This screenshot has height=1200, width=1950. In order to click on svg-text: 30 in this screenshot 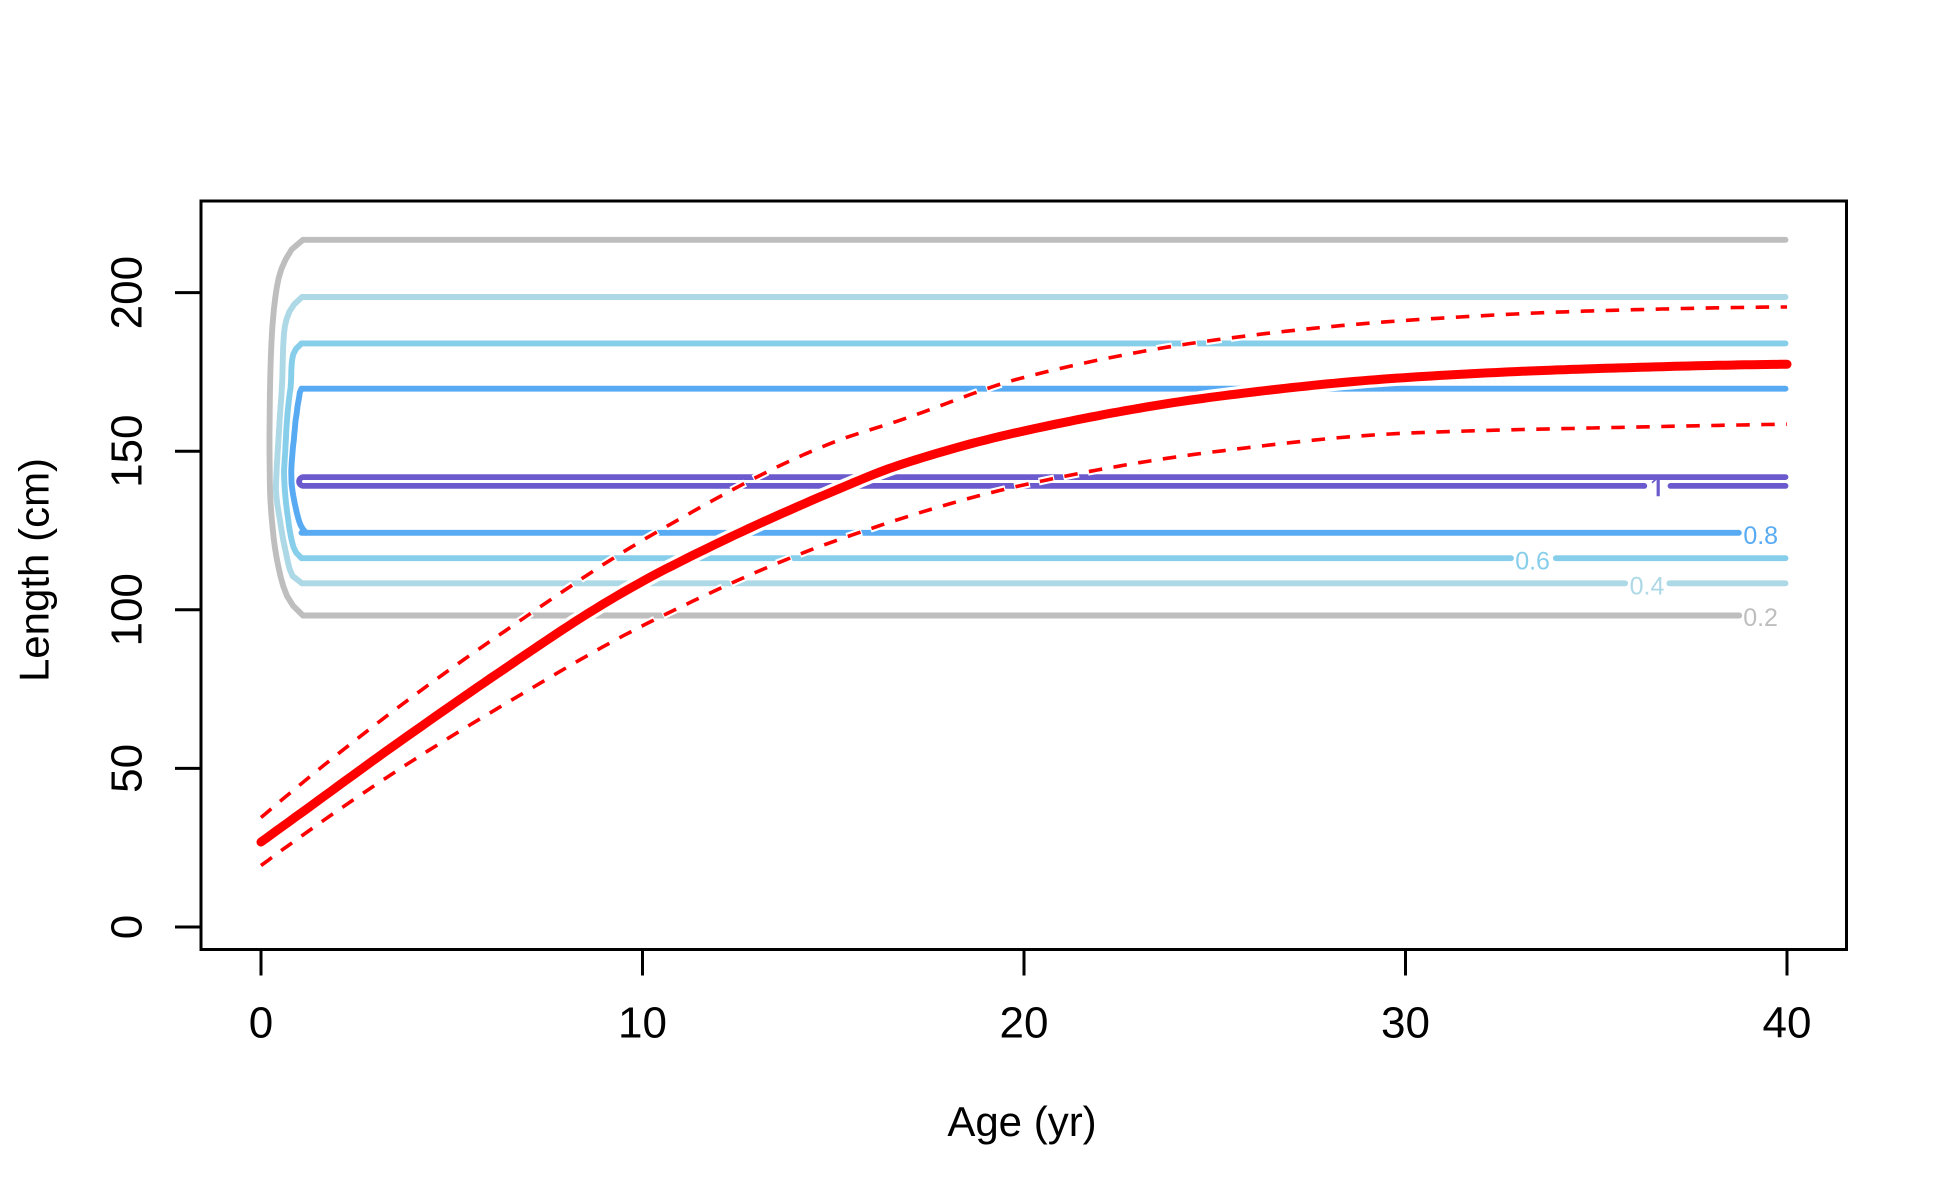, I will do `click(1405, 1023)`.